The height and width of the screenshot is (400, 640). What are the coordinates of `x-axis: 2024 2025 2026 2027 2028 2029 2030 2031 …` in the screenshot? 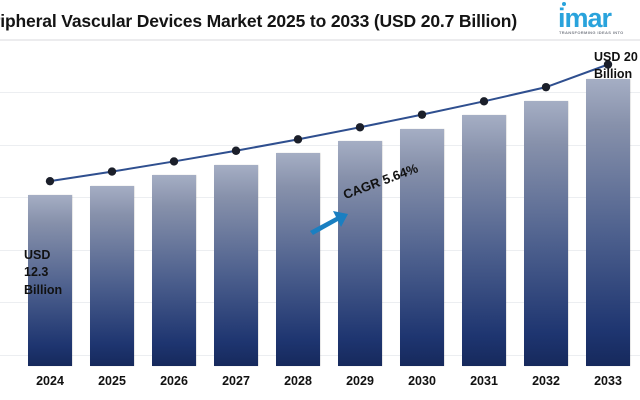 It's located at (320, 383).